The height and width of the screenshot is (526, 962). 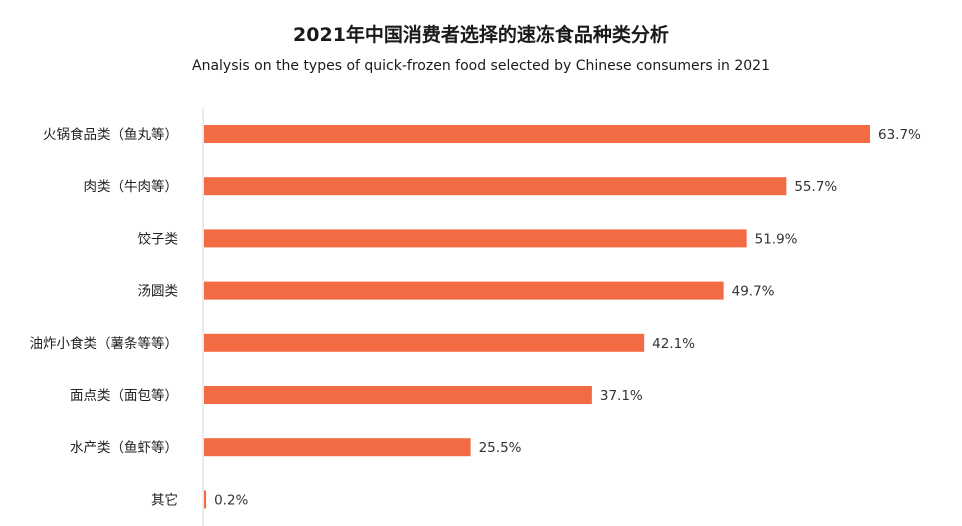 I want to click on value-label: 37.1%, so click(x=621, y=396).